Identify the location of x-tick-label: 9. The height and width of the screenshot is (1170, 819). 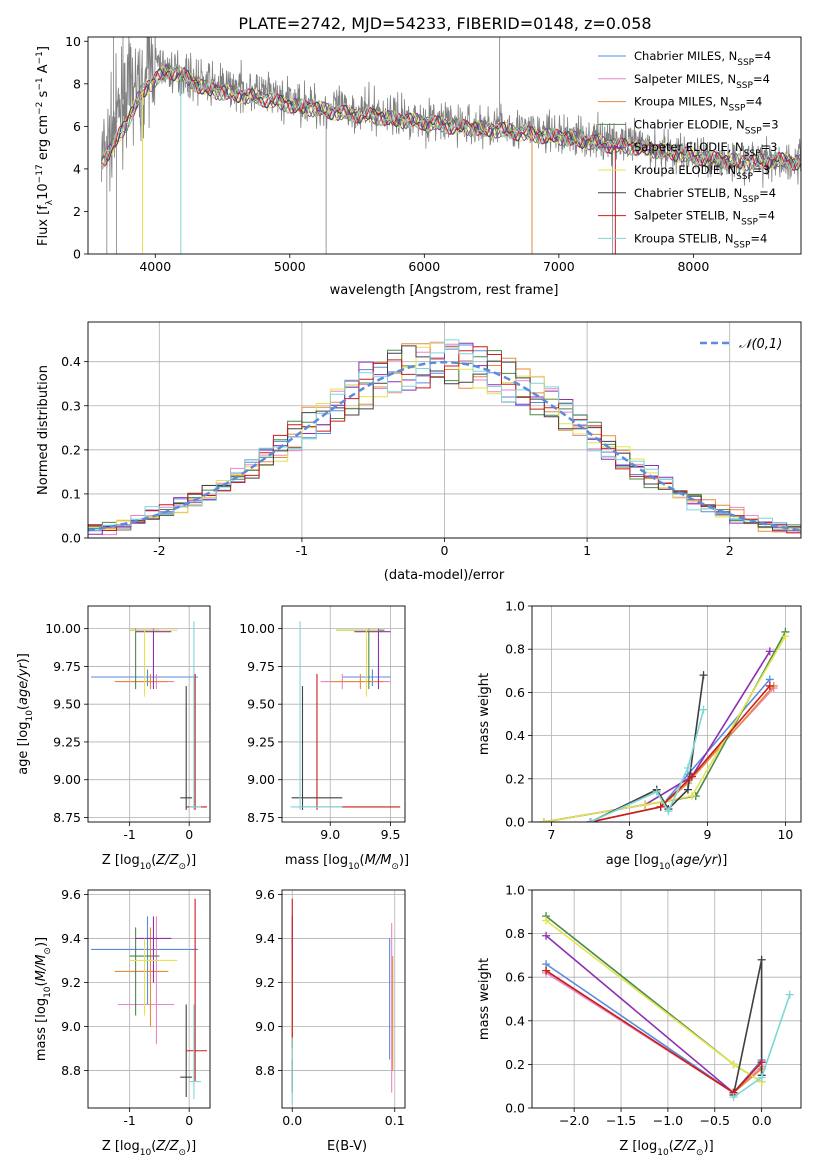
(707, 834).